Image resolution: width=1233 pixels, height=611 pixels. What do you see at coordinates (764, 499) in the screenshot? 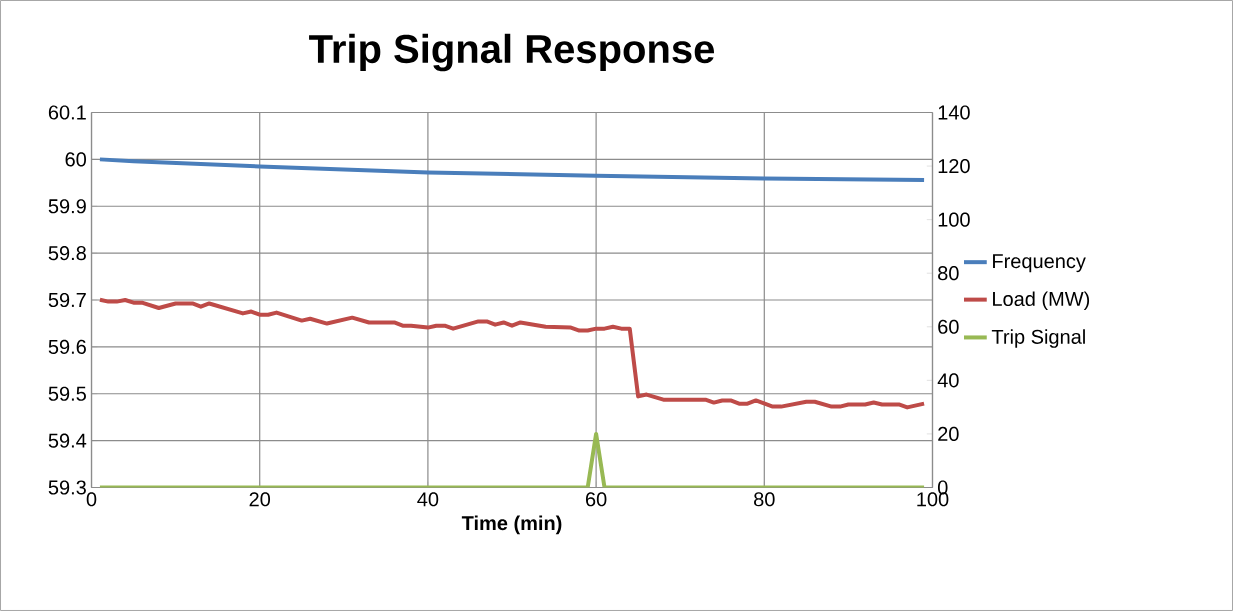
I see `x-tick-label: 80` at bounding box center [764, 499].